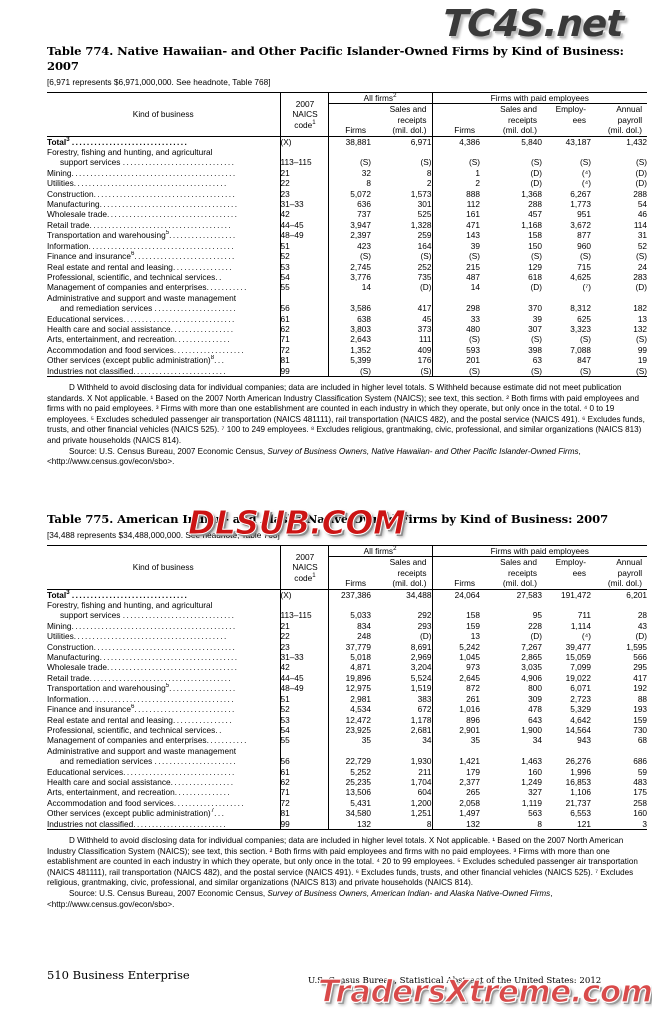  What do you see at coordinates (637, 594) in the screenshot?
I see `row-pe-payroll: 6,201` at bounding box center [637, 594].